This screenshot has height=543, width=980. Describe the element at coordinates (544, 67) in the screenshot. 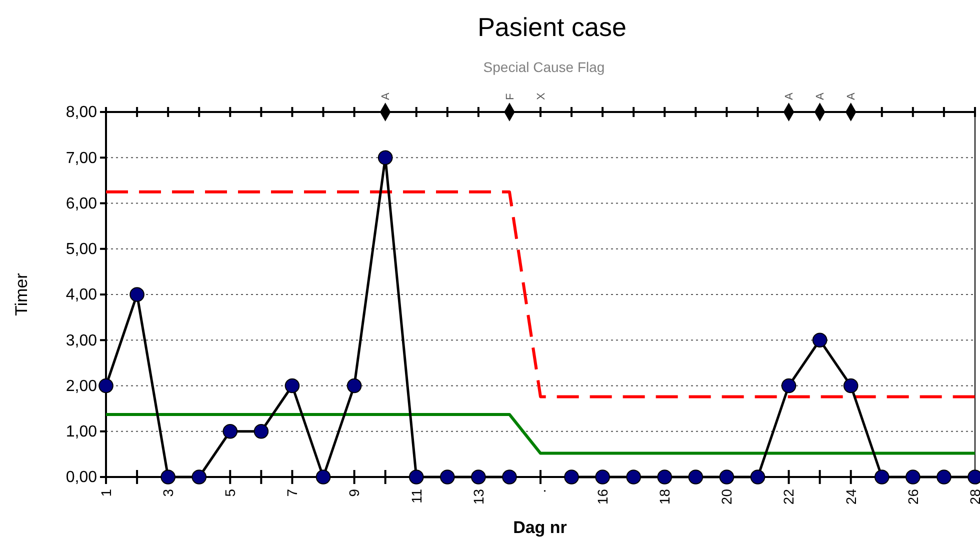

I see `chart-subtitle: Special Cause Flag` at that location.